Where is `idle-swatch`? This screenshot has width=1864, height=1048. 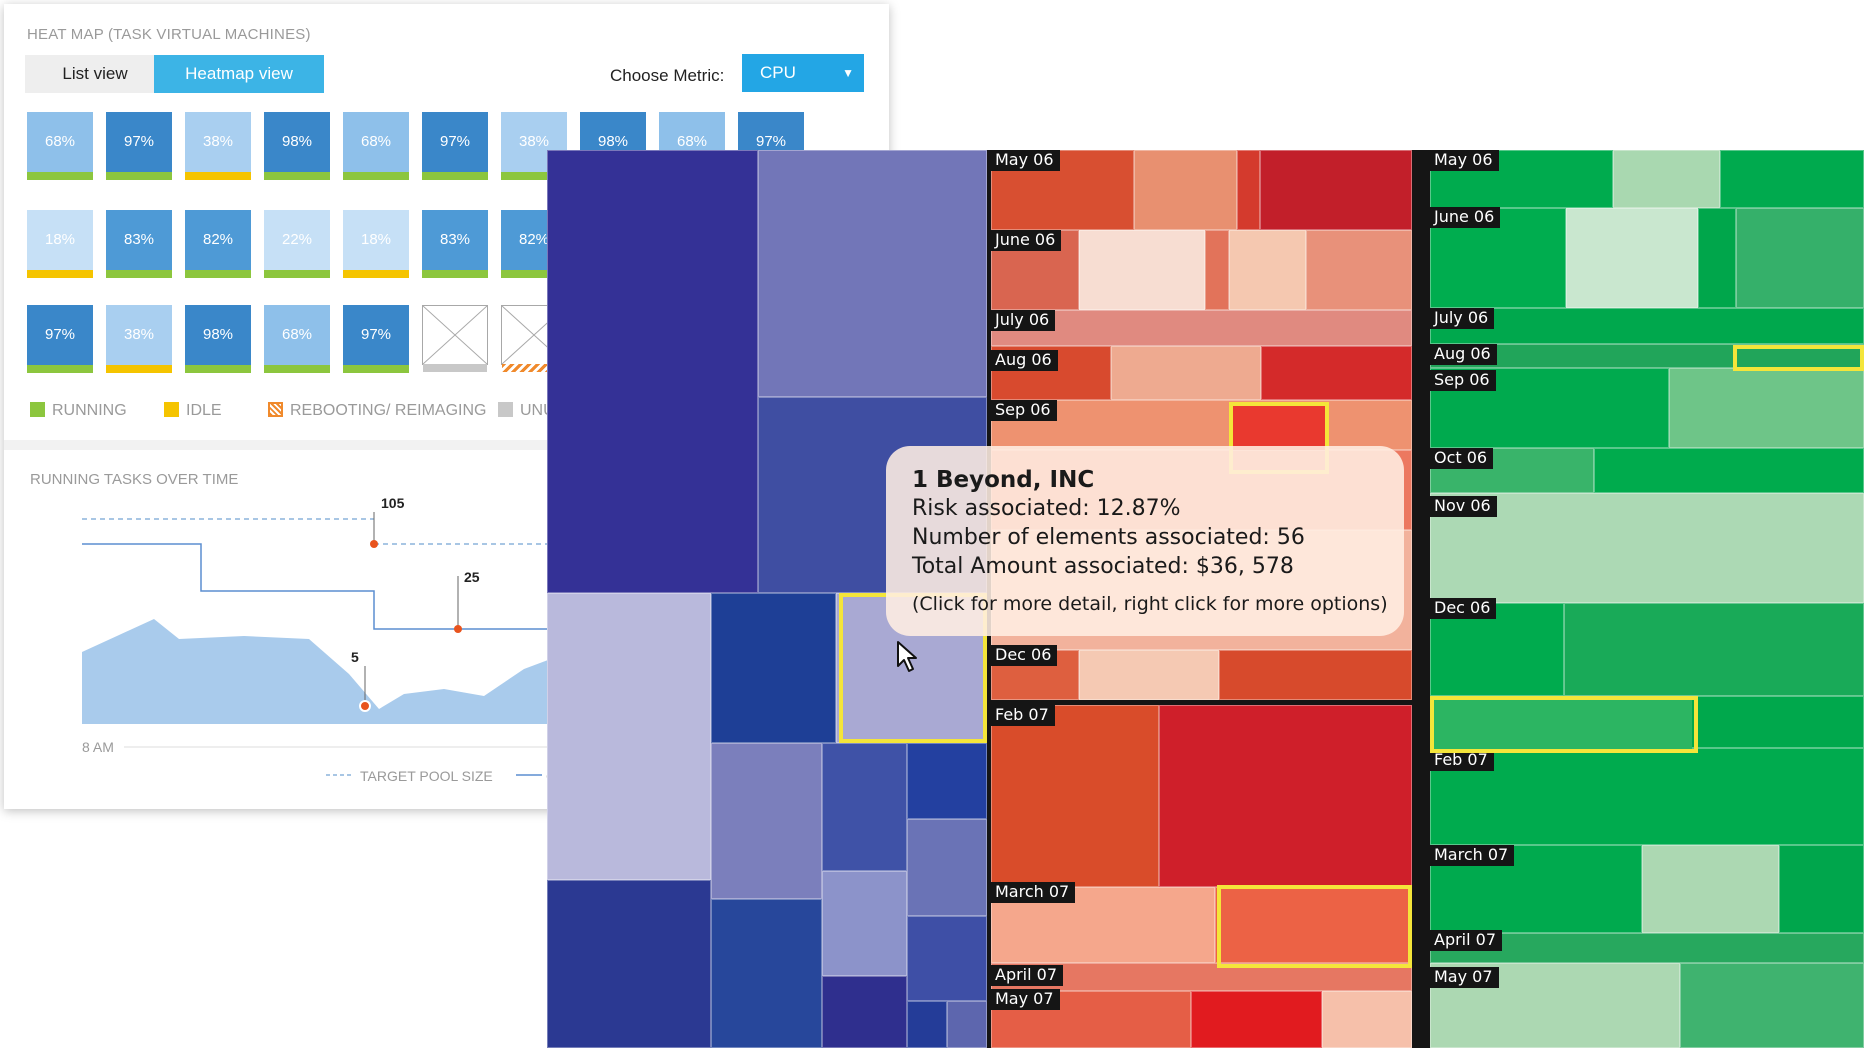
idle-swatch is located at coordinates (171, 409).